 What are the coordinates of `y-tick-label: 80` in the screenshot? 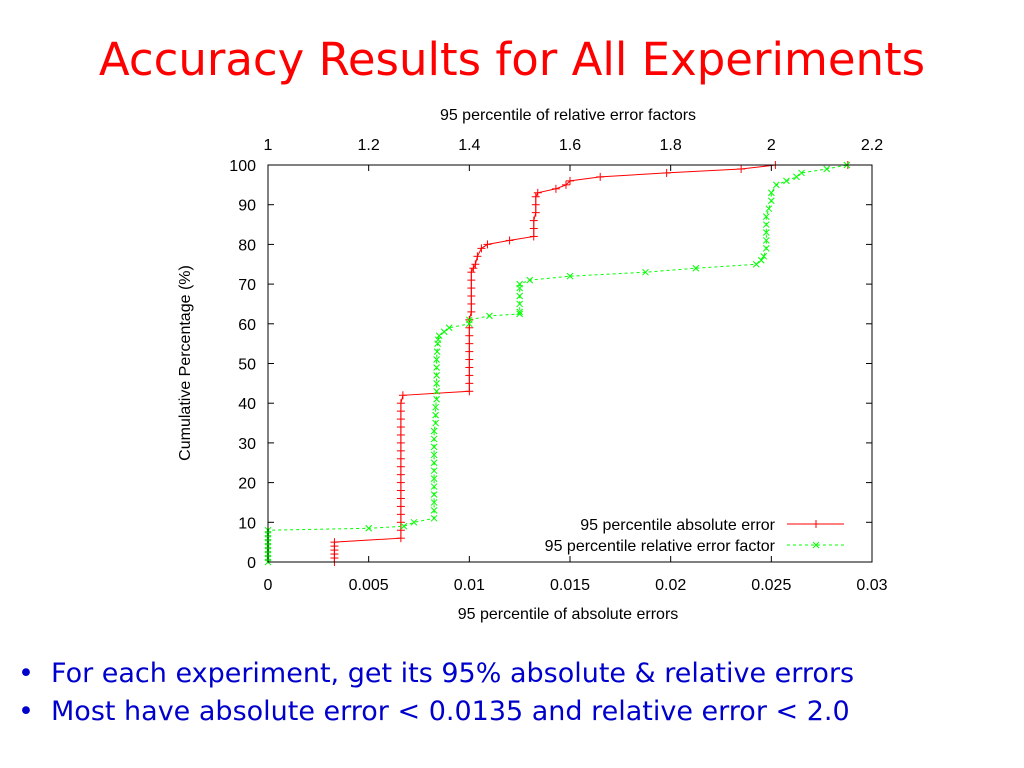 It's located at (247, 245).